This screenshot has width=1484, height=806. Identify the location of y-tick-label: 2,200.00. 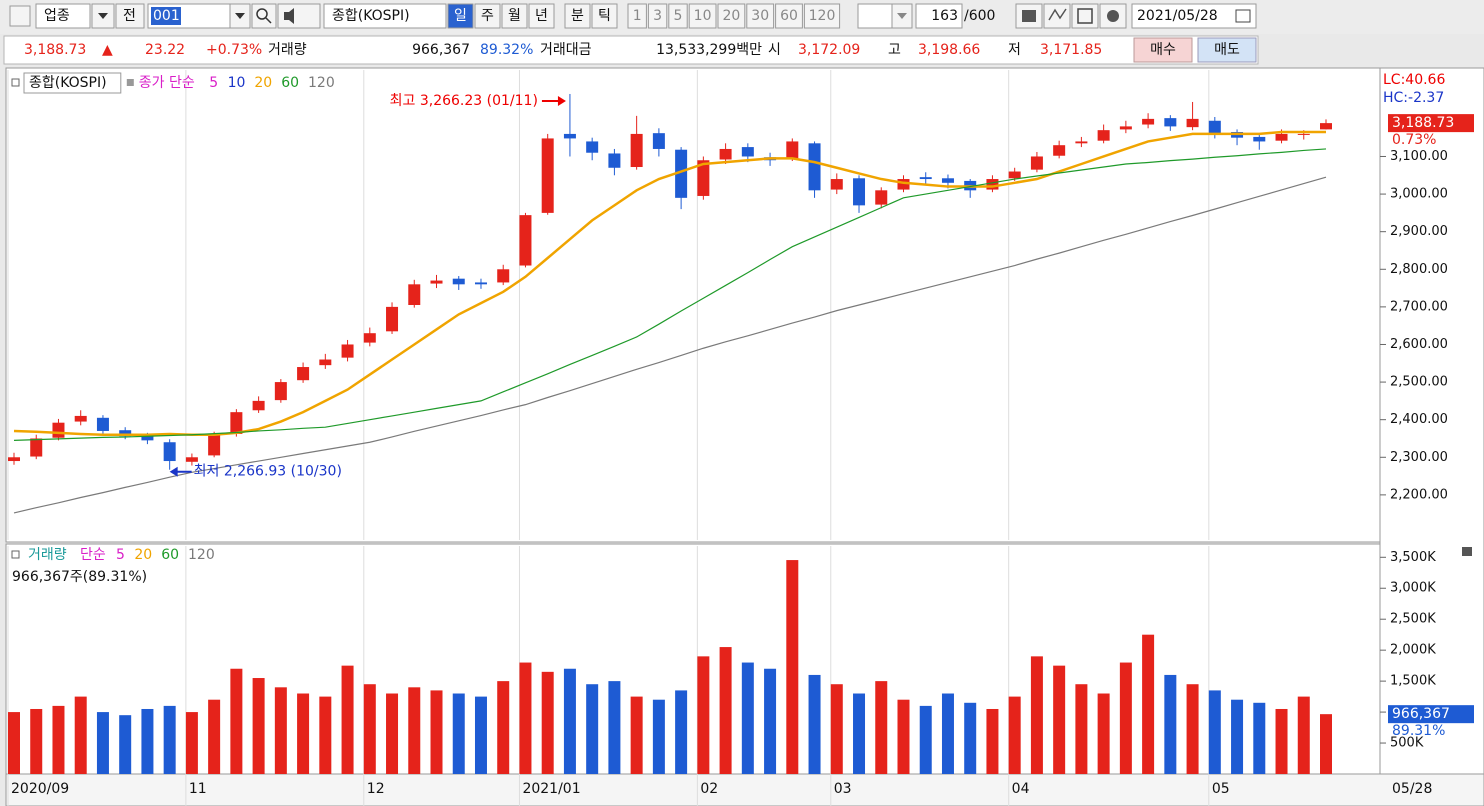
(1419, 494).